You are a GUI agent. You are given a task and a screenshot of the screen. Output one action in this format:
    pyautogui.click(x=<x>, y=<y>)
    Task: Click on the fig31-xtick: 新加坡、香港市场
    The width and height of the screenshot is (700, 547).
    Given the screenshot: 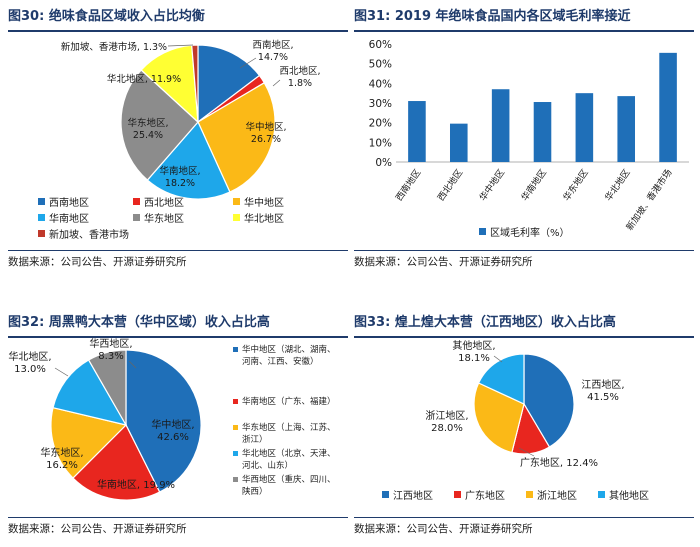 What is the action you would take?
    pyautogui.click(x=648, y=200)
    